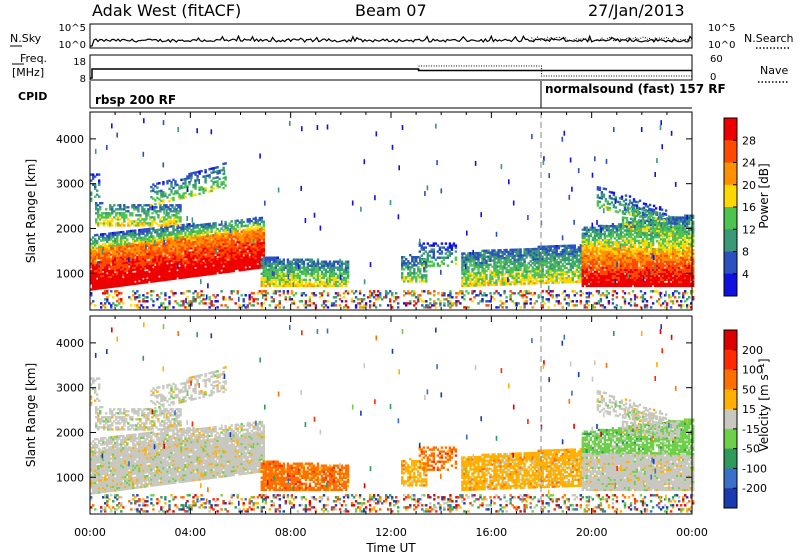 Image resolution: width=800 pixels, height=554 pixels. Describe the element at coordinates (402, 37) in the screenshot. I see `nsky-panel: N.Sky 10^5 10^0 10^5 10^0 N.Search` at that location.